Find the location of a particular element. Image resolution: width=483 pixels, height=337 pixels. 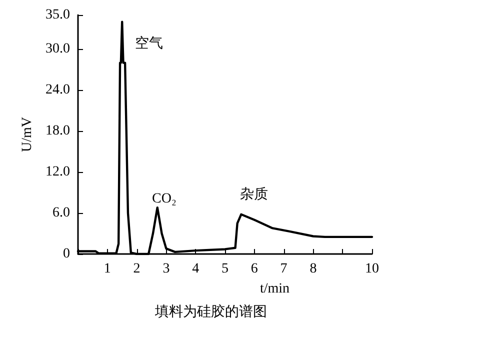

text: 填料为硅胶的谱图 is located at coordinates (210, 312).